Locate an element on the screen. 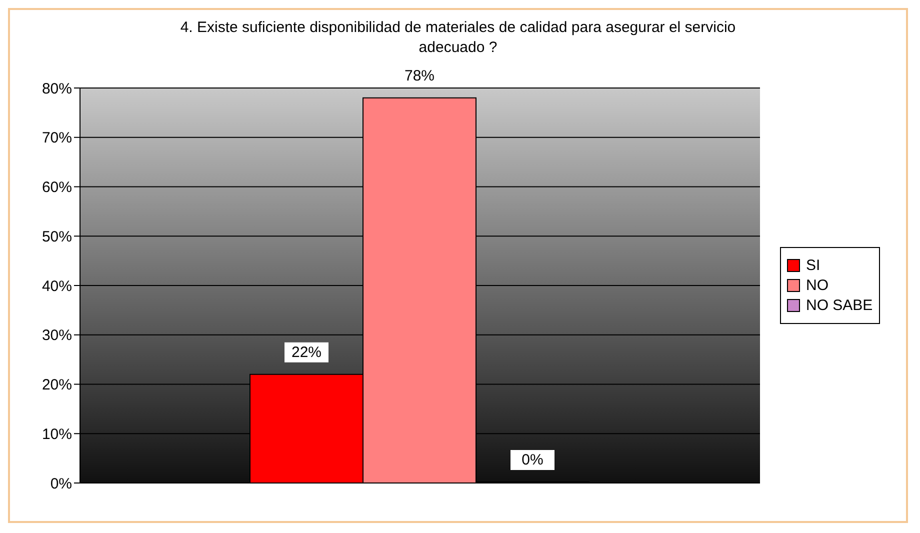 The height and width of the screenshot is (533, 920). data-label: 22% is located at coordinates (306, 352).